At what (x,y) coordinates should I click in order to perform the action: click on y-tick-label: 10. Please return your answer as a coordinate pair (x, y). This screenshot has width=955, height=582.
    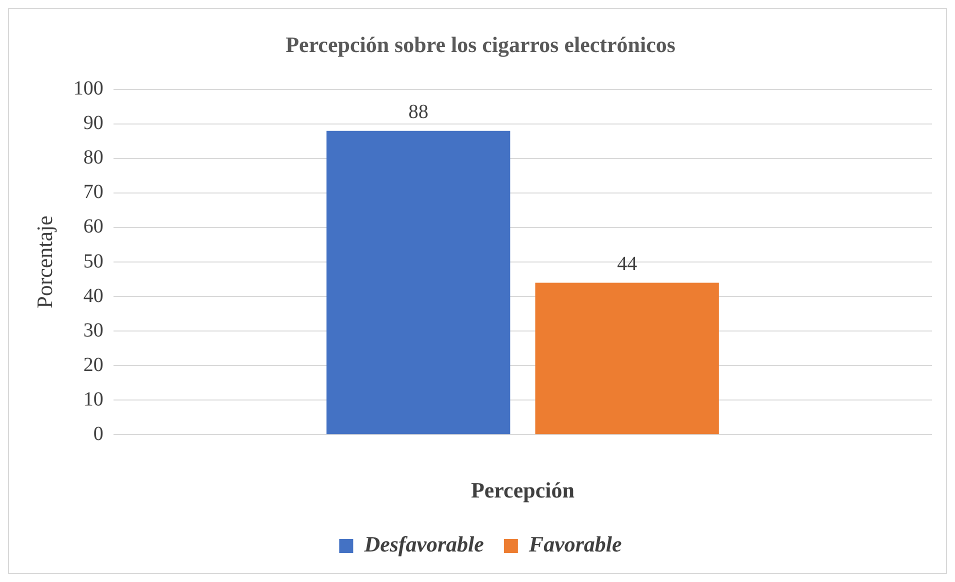
    Looking at the image, I should click on (93, 399).